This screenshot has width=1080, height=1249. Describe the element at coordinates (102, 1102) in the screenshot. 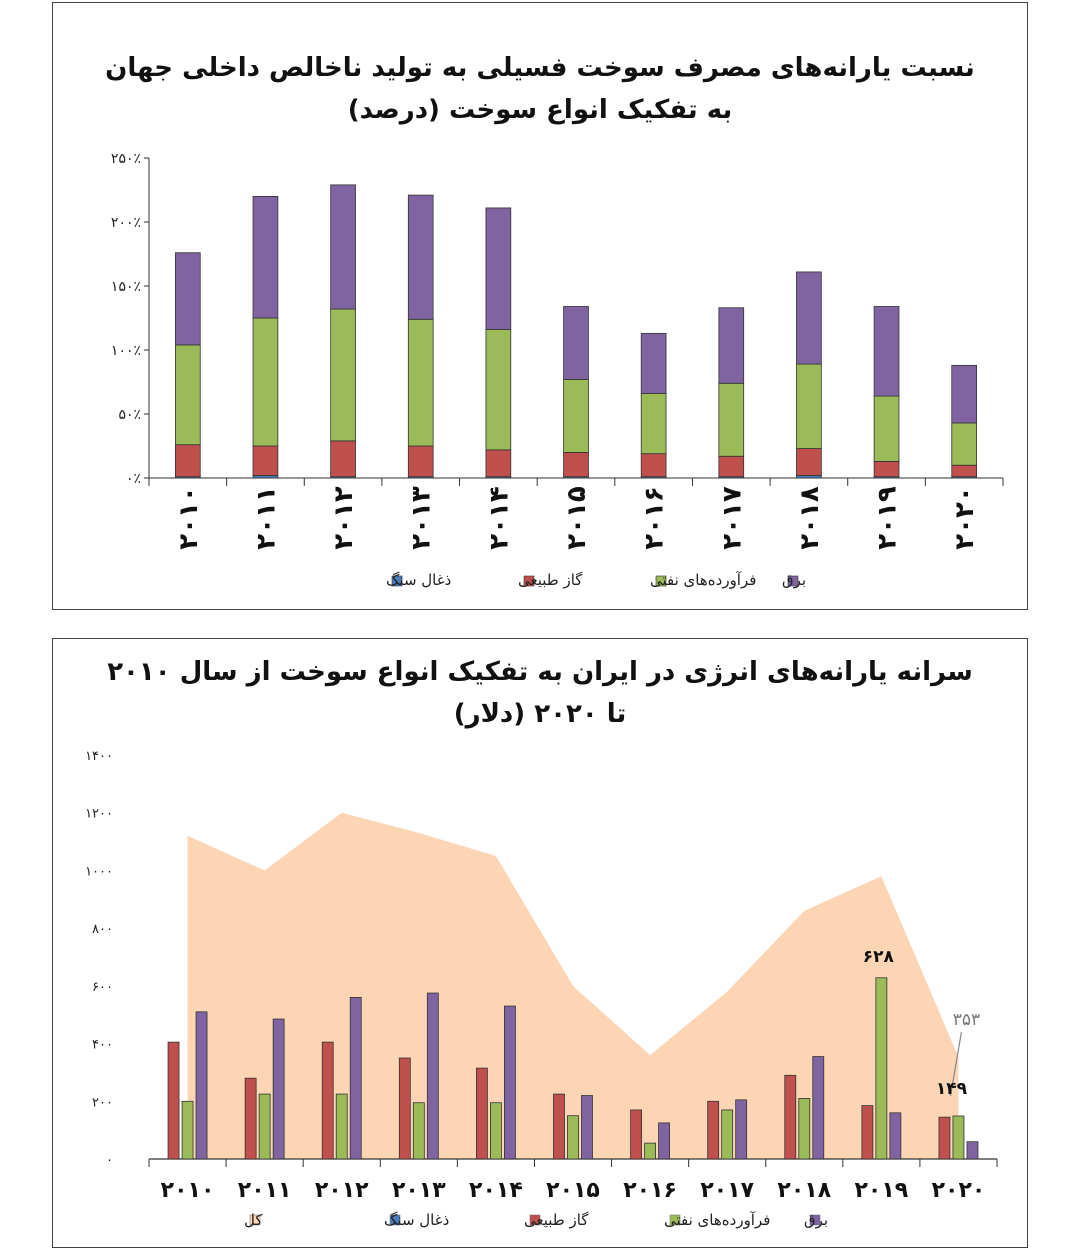

I see `y-tick-label: ۲۰۰` at that location.